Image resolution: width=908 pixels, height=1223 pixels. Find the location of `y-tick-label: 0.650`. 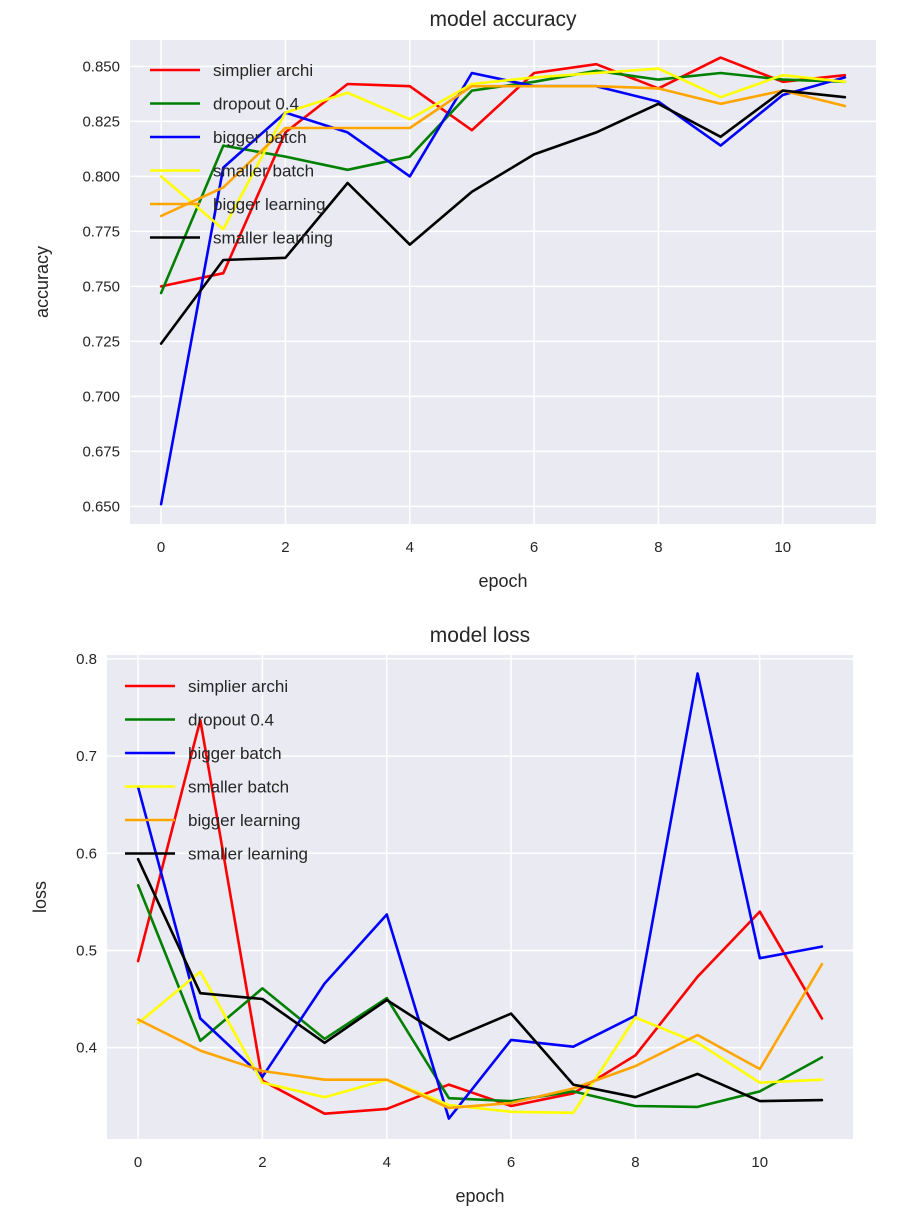

y-tick-label: 0.650 is located at coordinates (101, 506).